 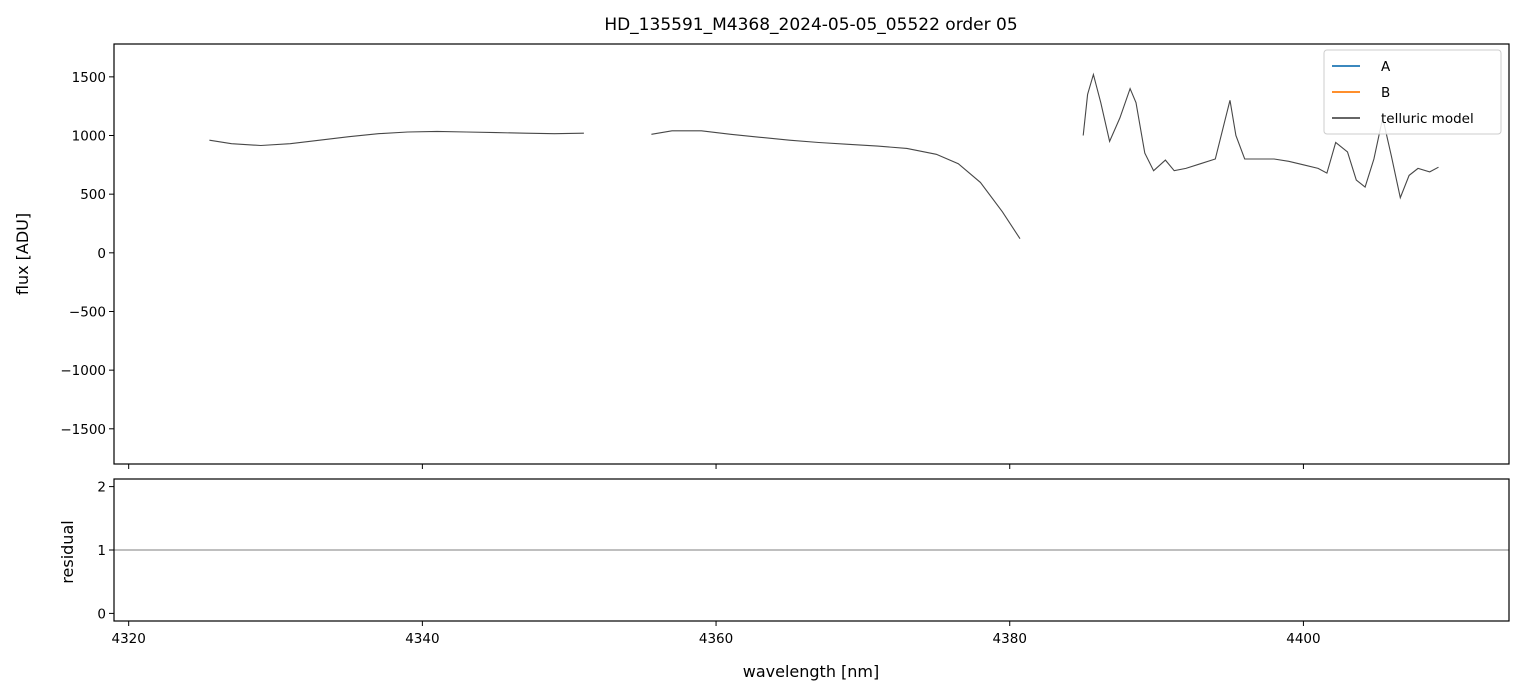 What do you see at coordinates (83, 371) in the screenshot?
I see `top-y-tick-label: −1000` at bounding box center [83, 371].